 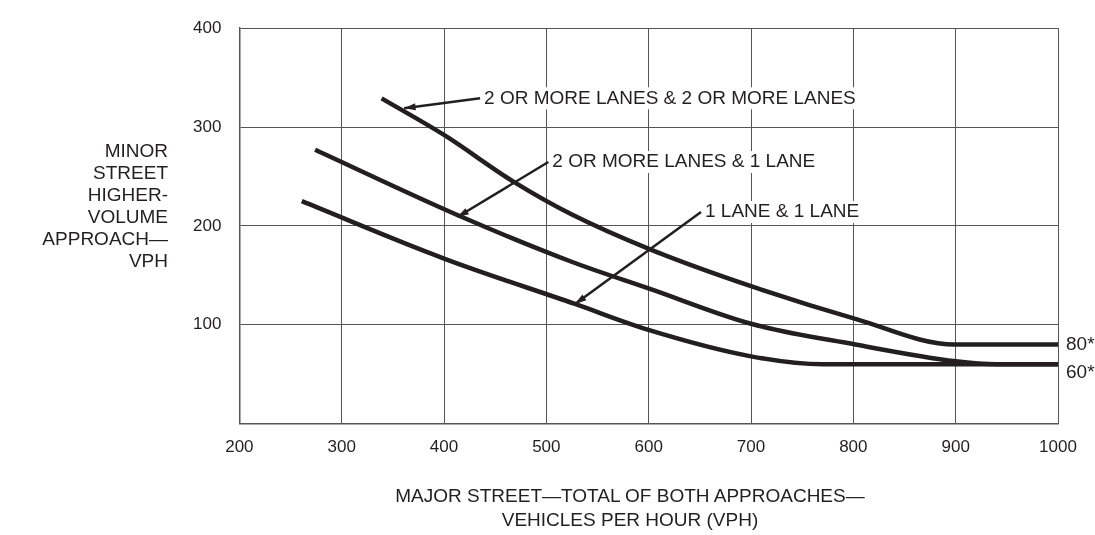 I want to click on y-tick-label: 200, so click(x=207, y=225).